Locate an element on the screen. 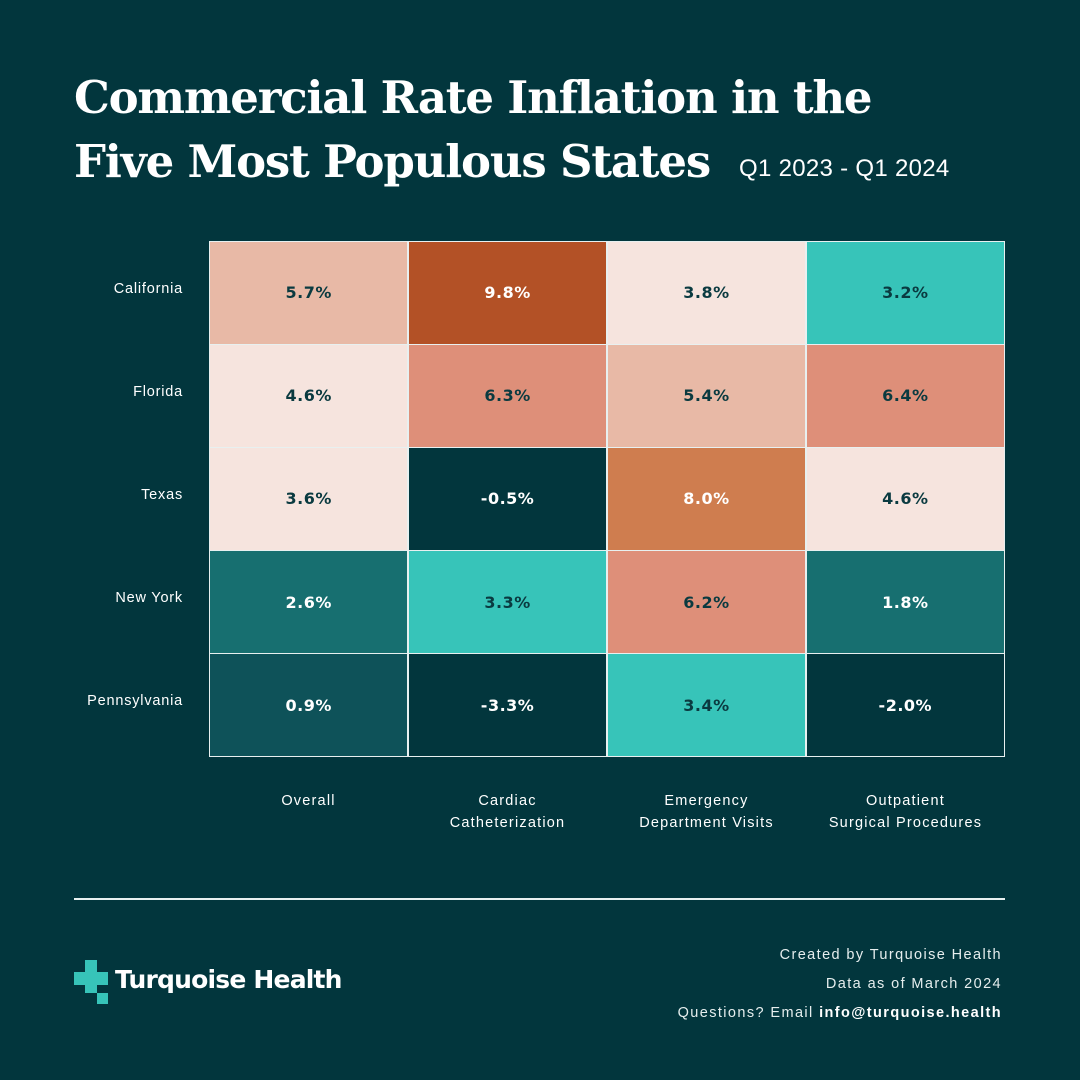 The height and width of the screenshot is (1080, 1080). cell-value-label: 6.3% is located at coordinates (507, 396).